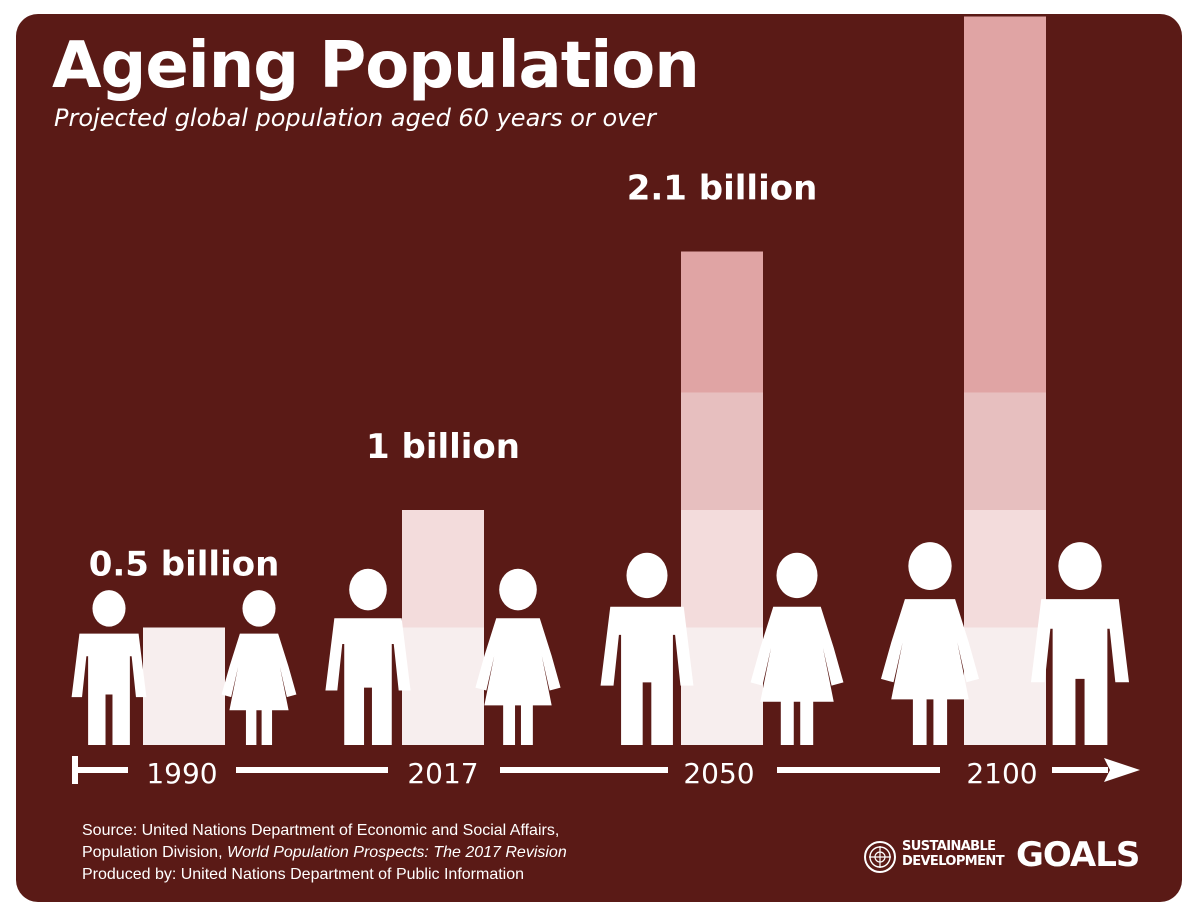 The height and width of the screenshot is (921, 1200). I want to click on year-label-2100: 2100, so click(1001, 773).